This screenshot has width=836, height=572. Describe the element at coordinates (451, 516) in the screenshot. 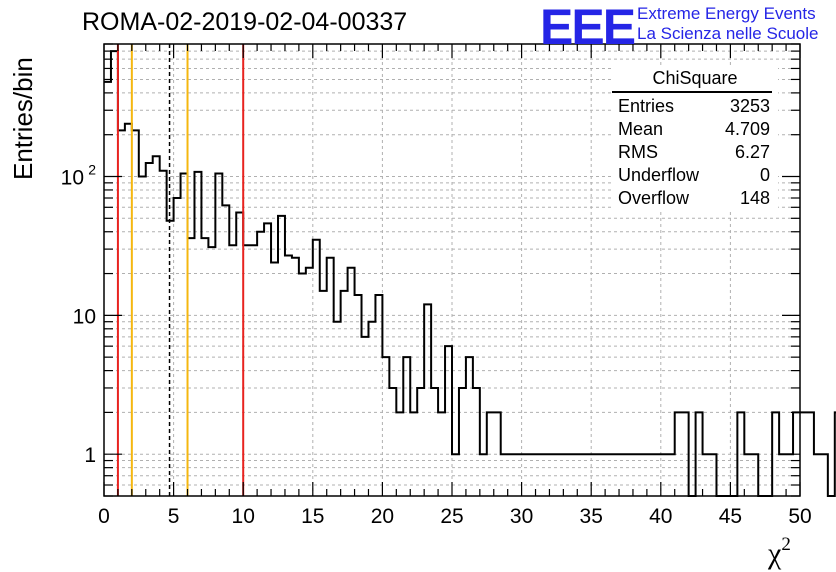

I see `x-tick-label: 25` at that location.